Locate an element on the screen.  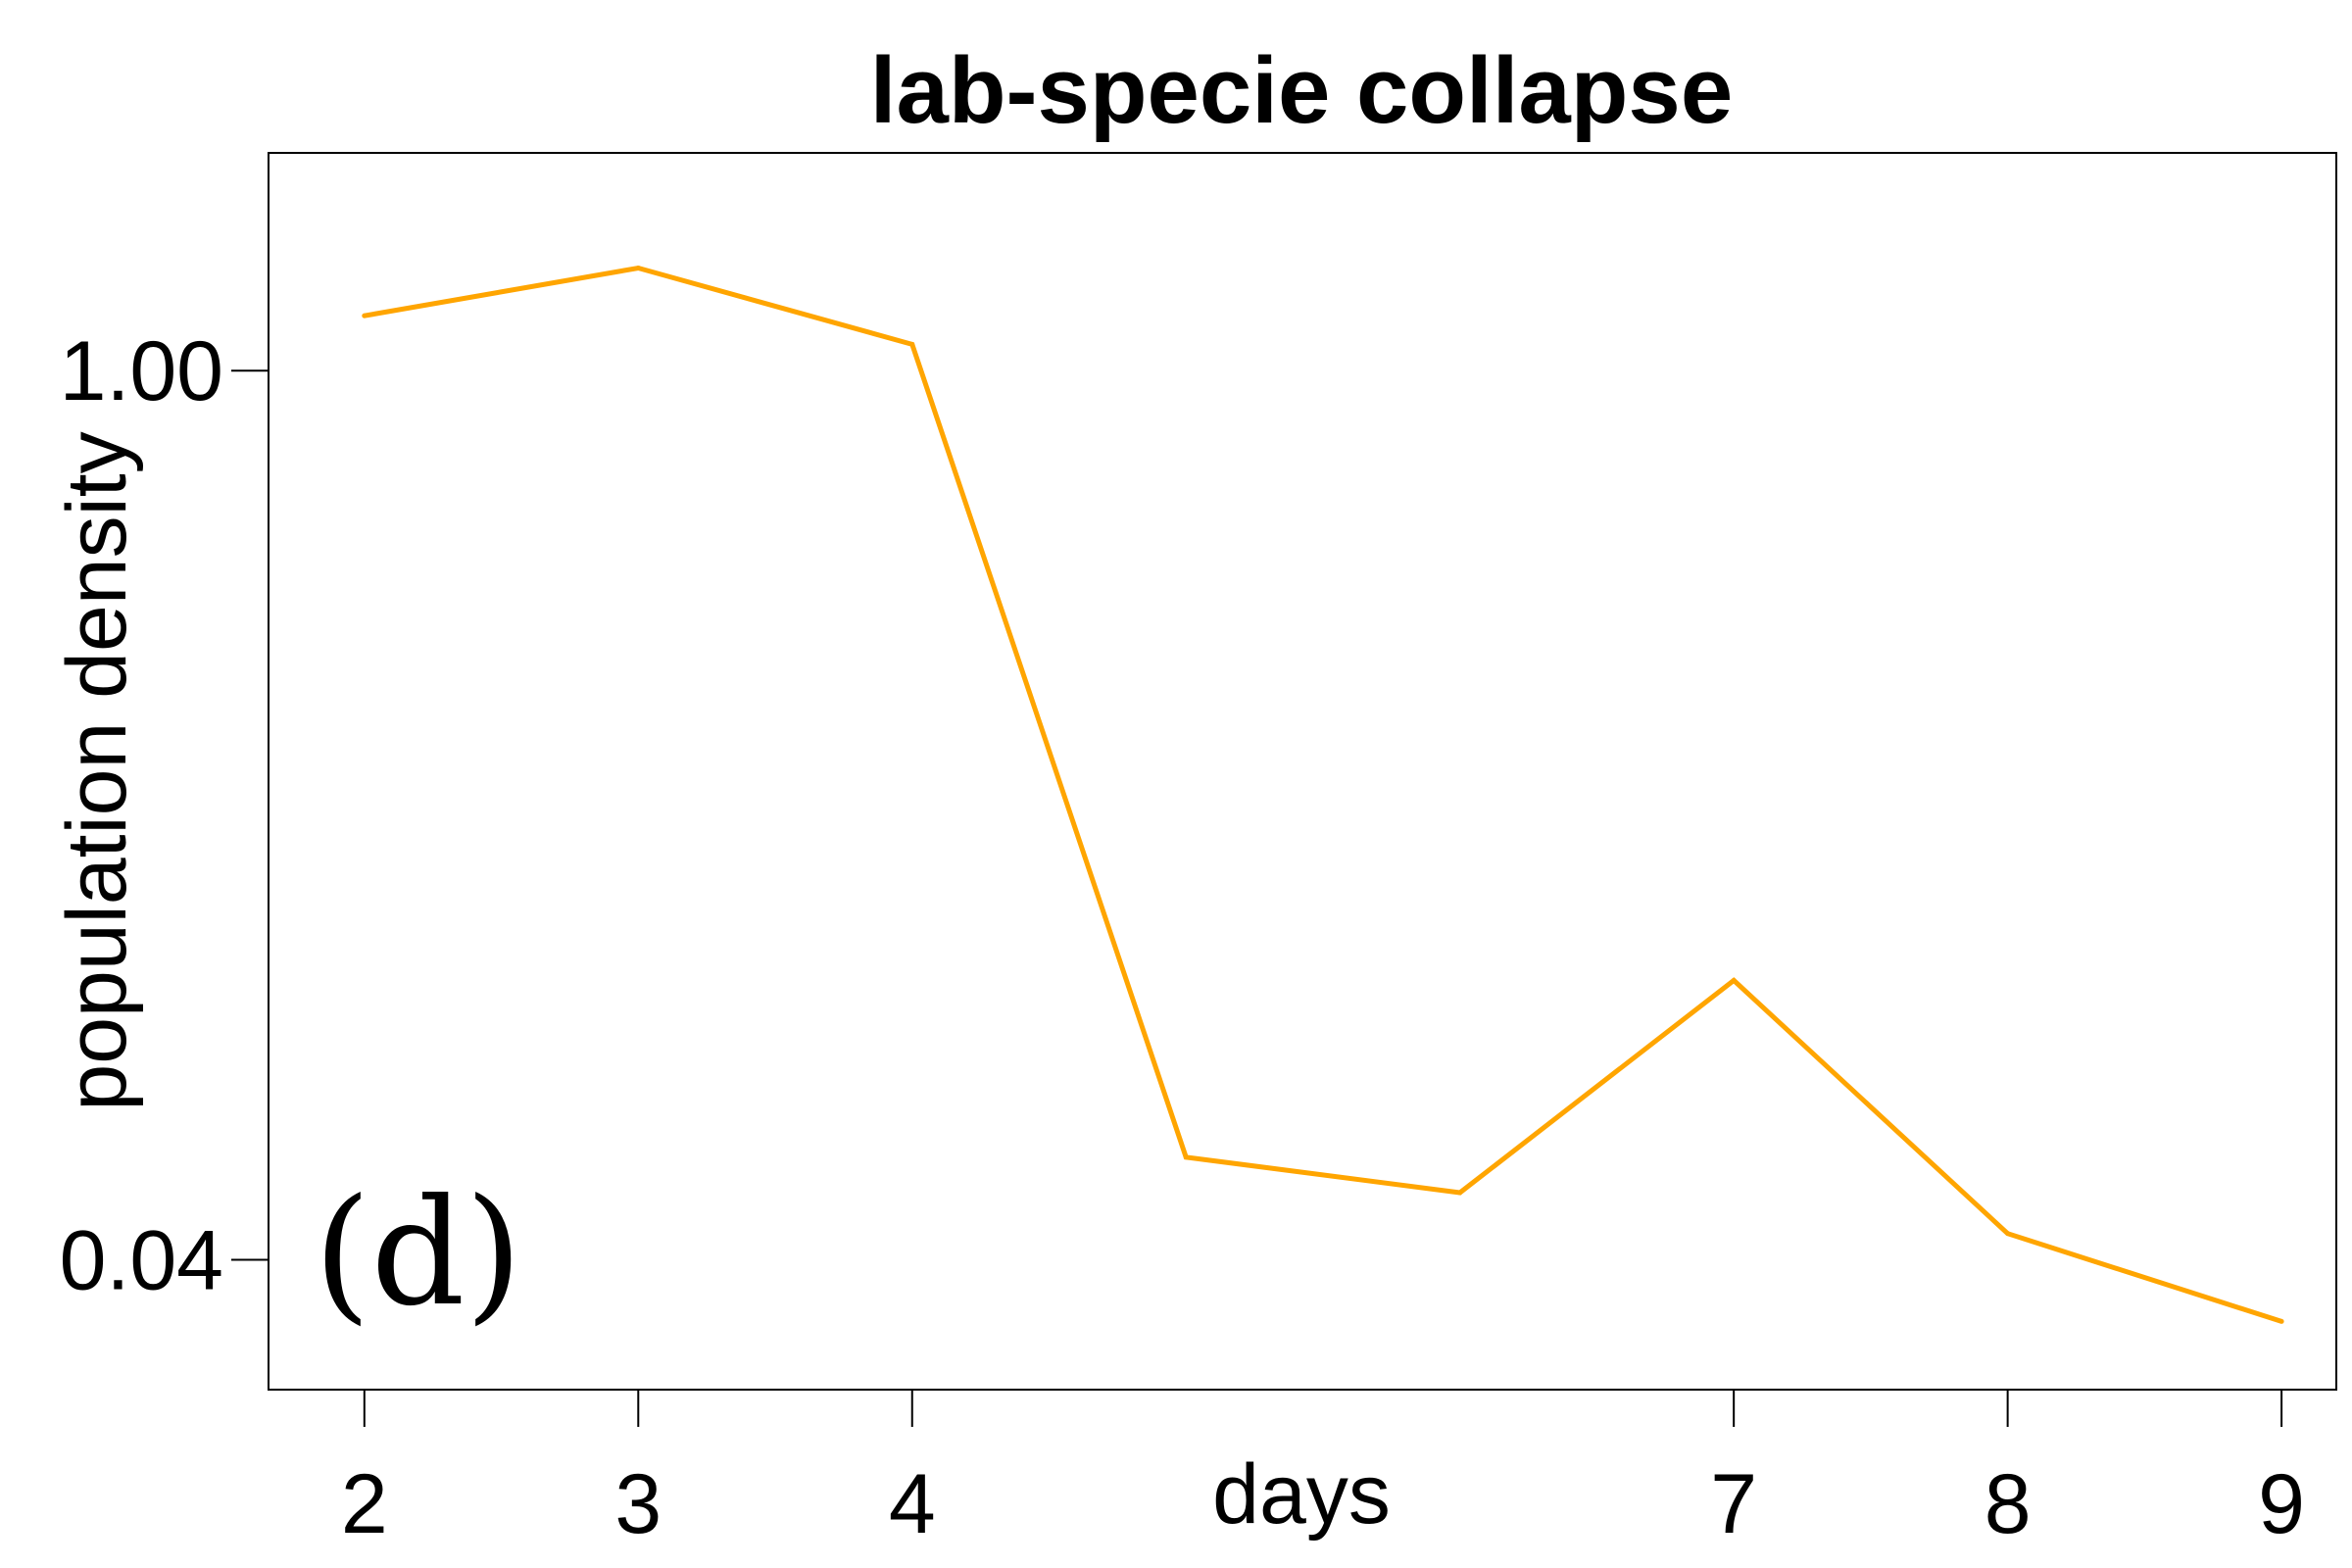
panel-label: (d) is located at coordinates (418, 1253).